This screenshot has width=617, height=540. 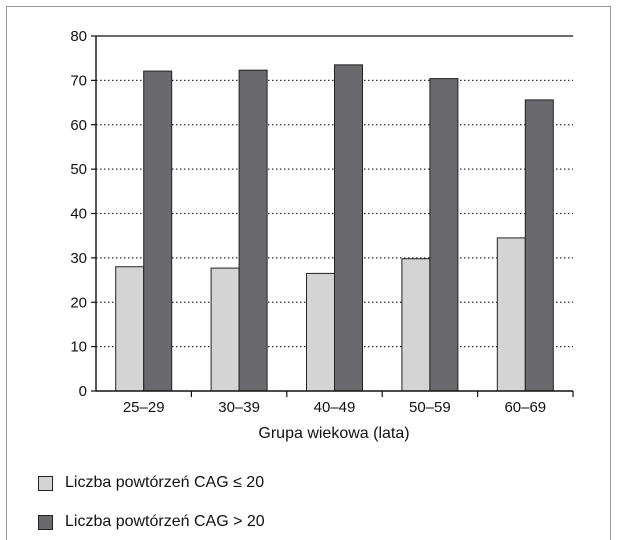 What do you see at coordinates (430, 407) in the screenshot?
I see `x-tick-label-3: 50–59` at bounding box center [430, 407].